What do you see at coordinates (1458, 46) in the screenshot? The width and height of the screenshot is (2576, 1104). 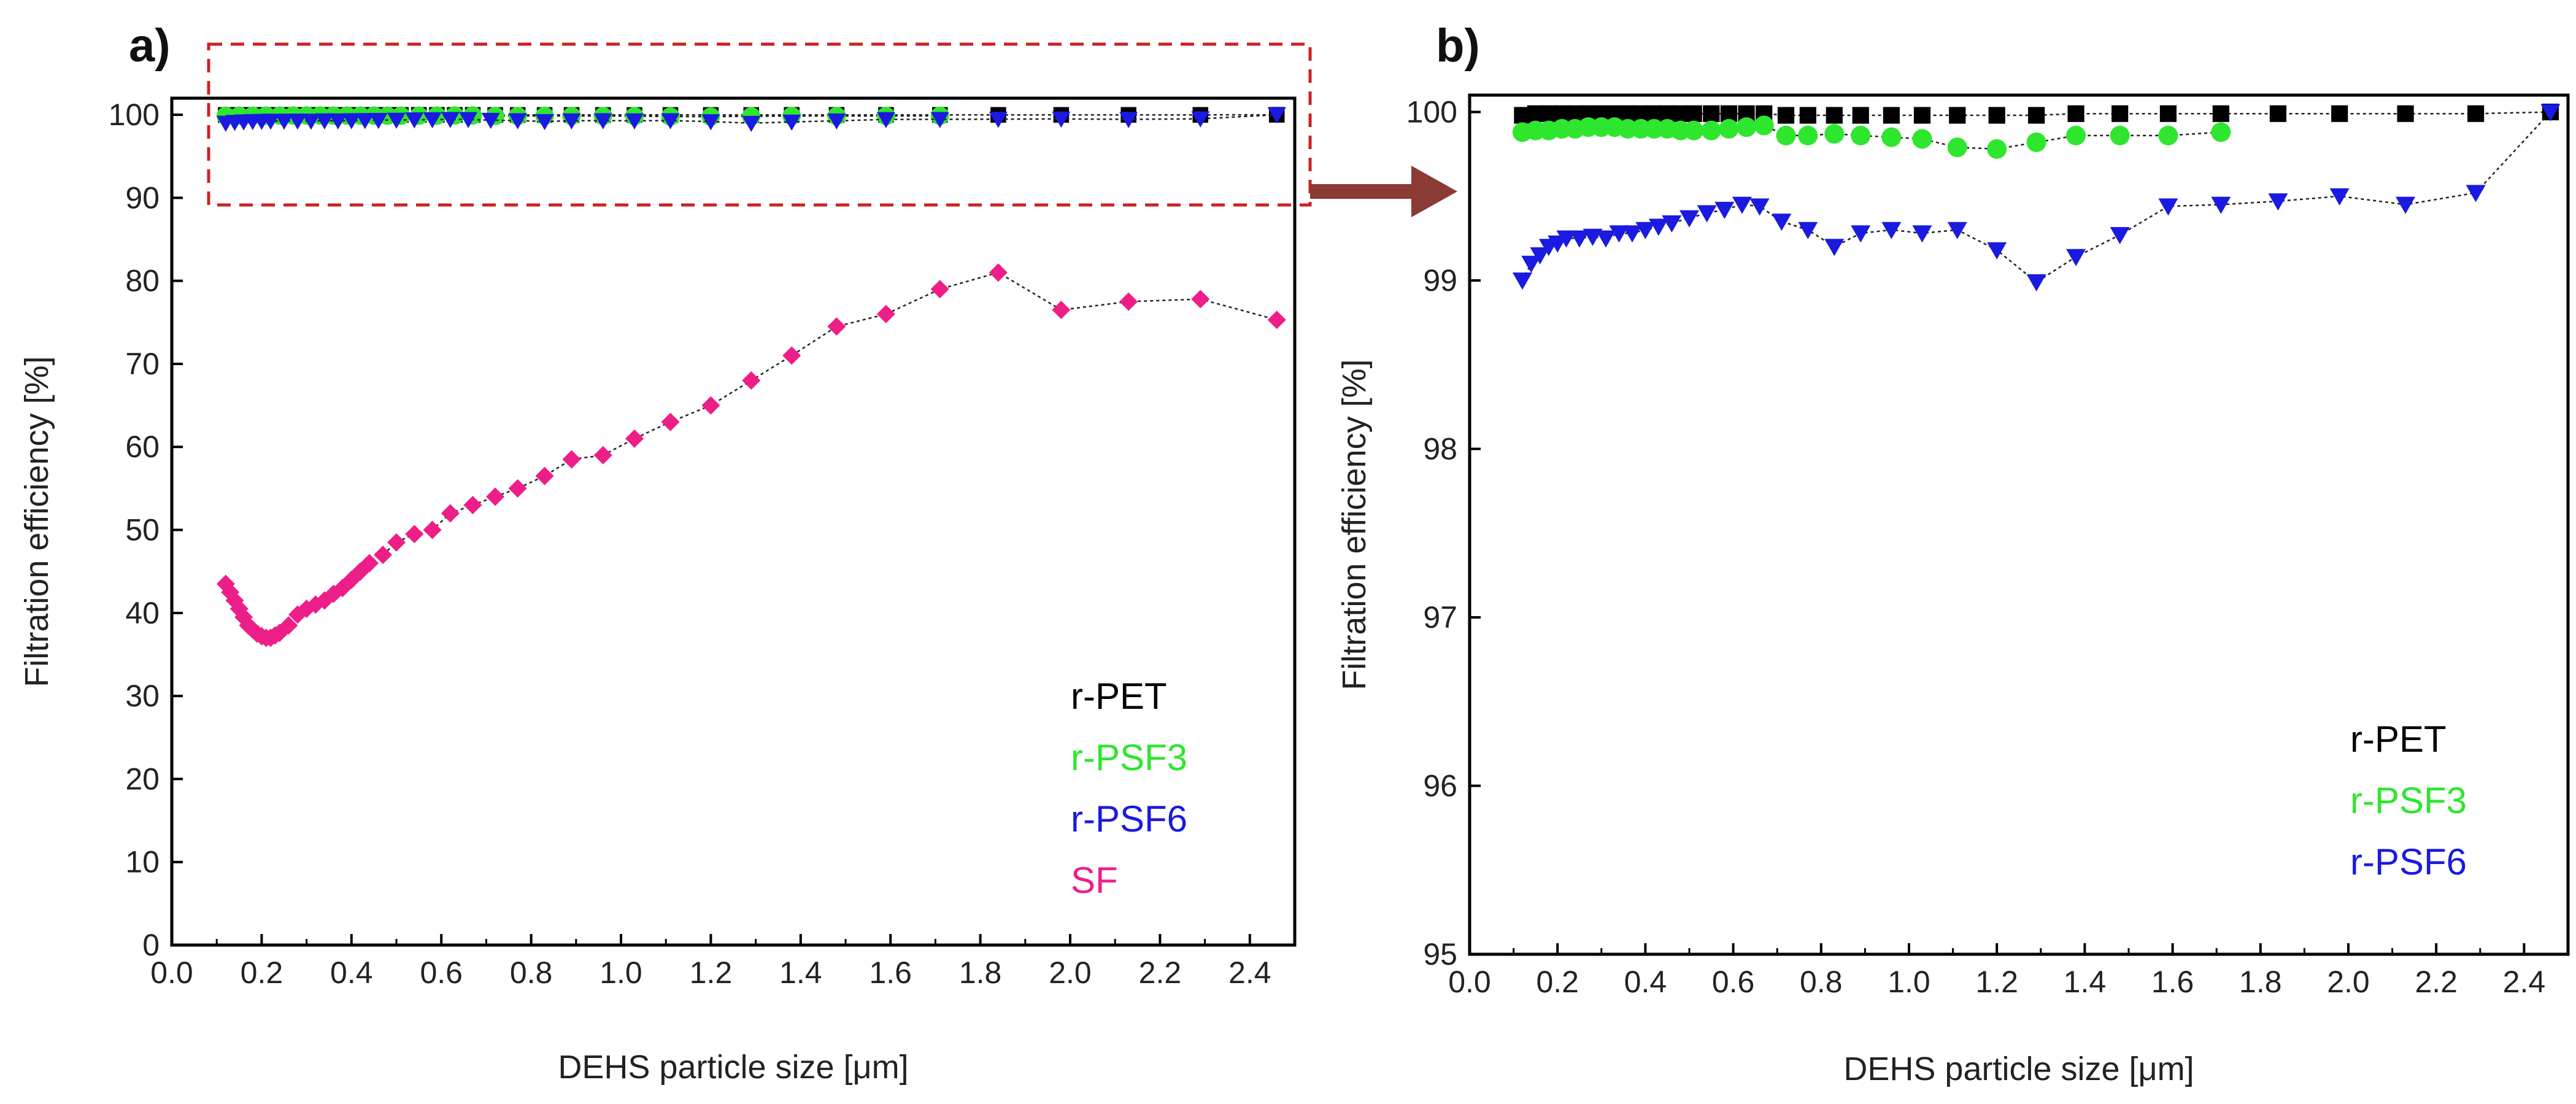 I see `panel-b-label: b)` at bounding box center [1458, 46].